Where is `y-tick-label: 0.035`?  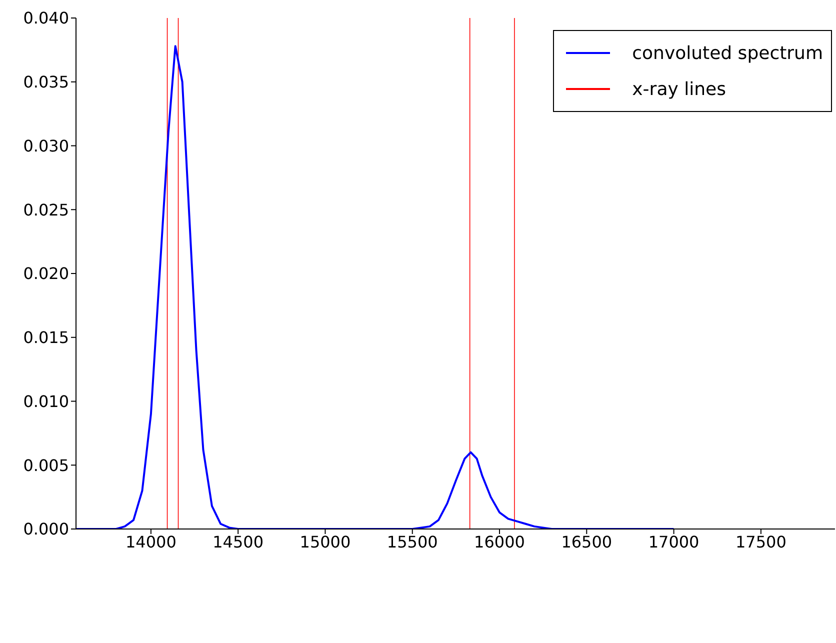
y-tick-label: 0.035 is located at coordinates (46, 82).